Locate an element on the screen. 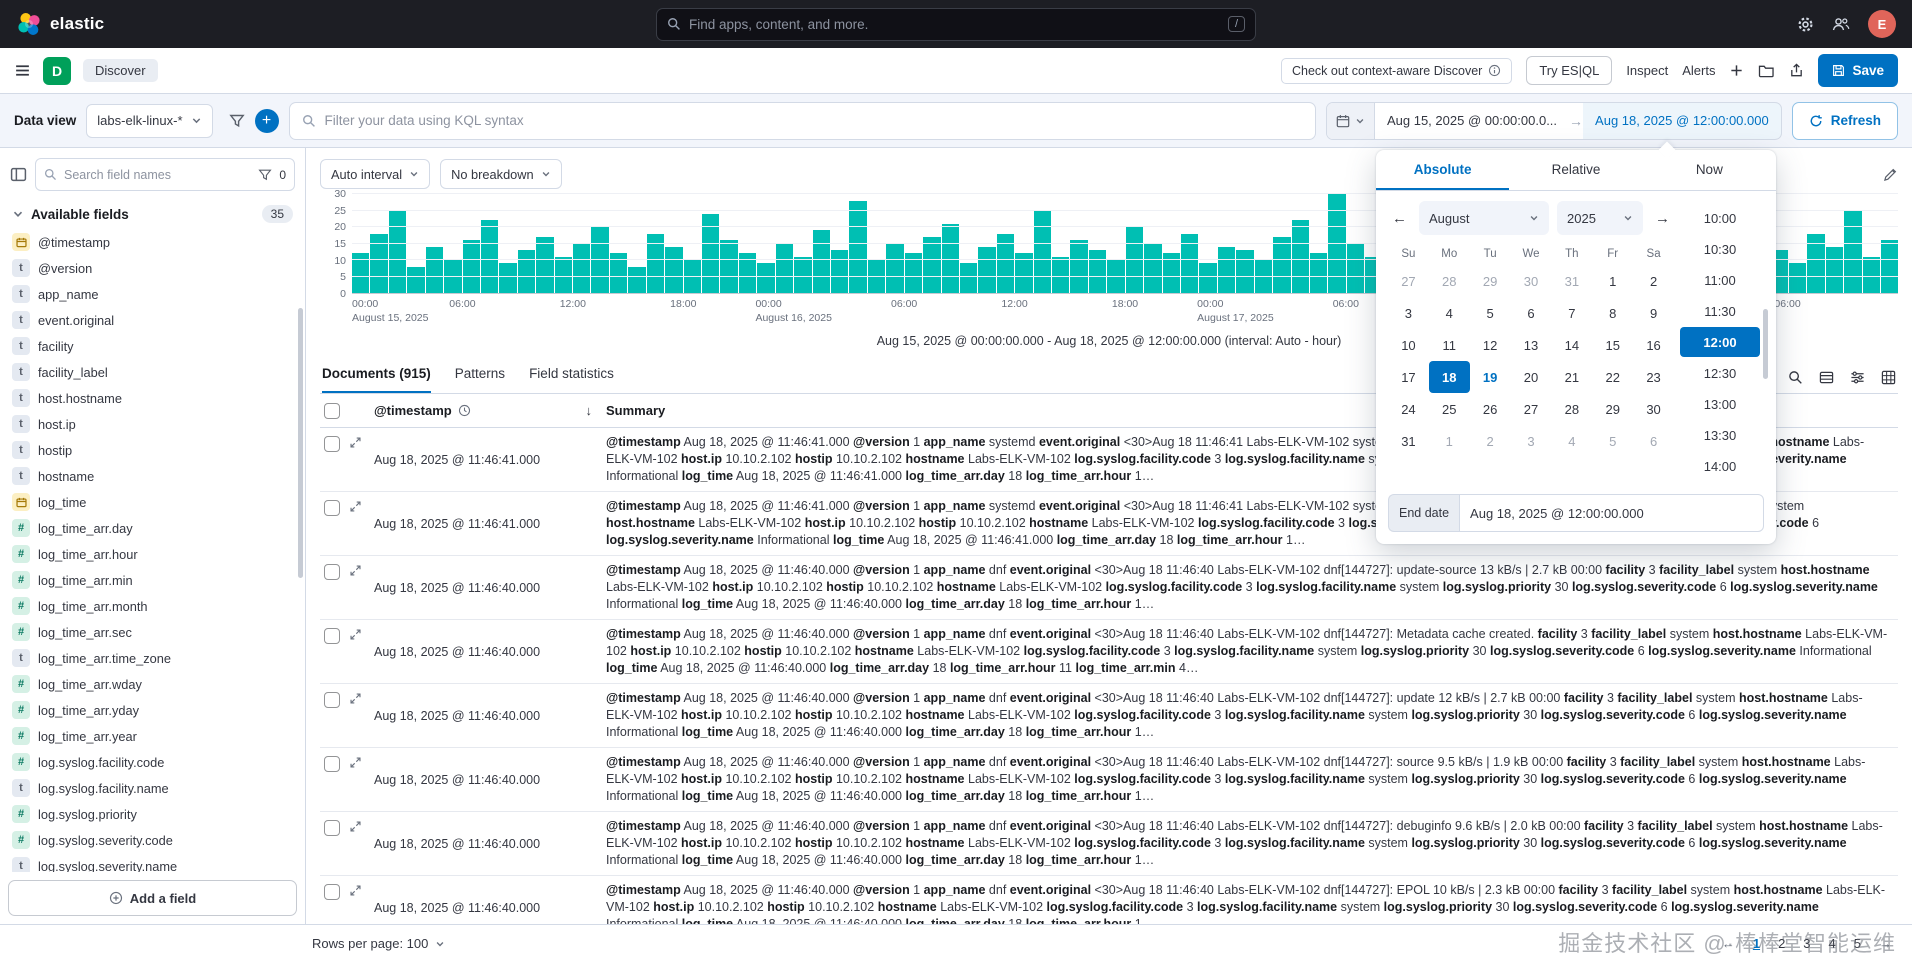 The width and height of the screenshot is (1912, 962). field-search-input is located at coordinates (158, 174).